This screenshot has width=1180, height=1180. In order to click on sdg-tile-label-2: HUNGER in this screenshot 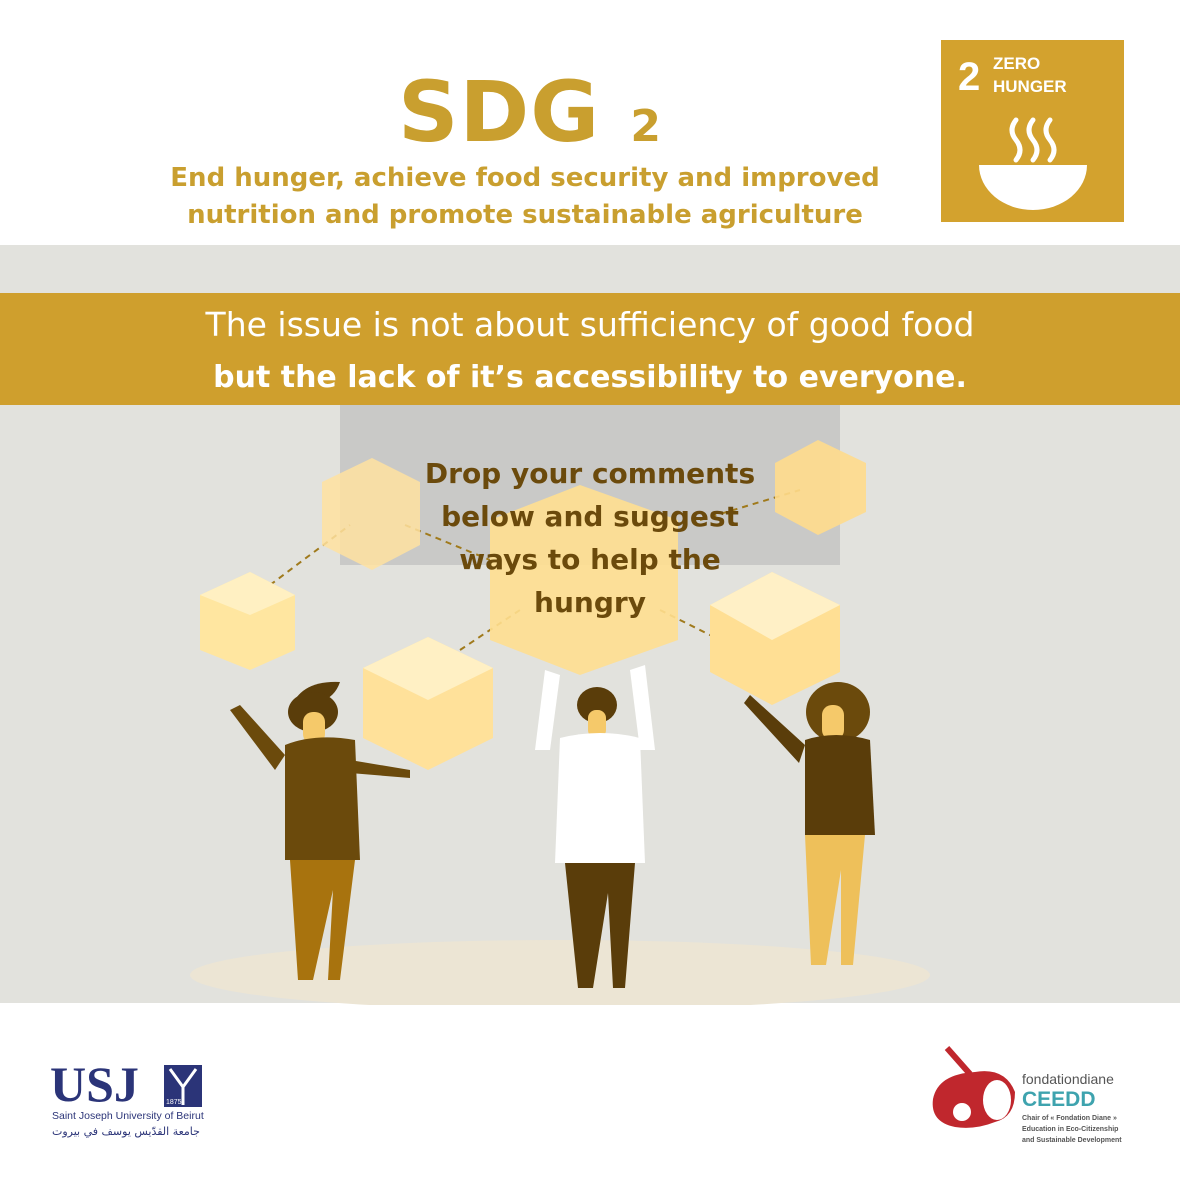, I will do `click(1030, 86)`.